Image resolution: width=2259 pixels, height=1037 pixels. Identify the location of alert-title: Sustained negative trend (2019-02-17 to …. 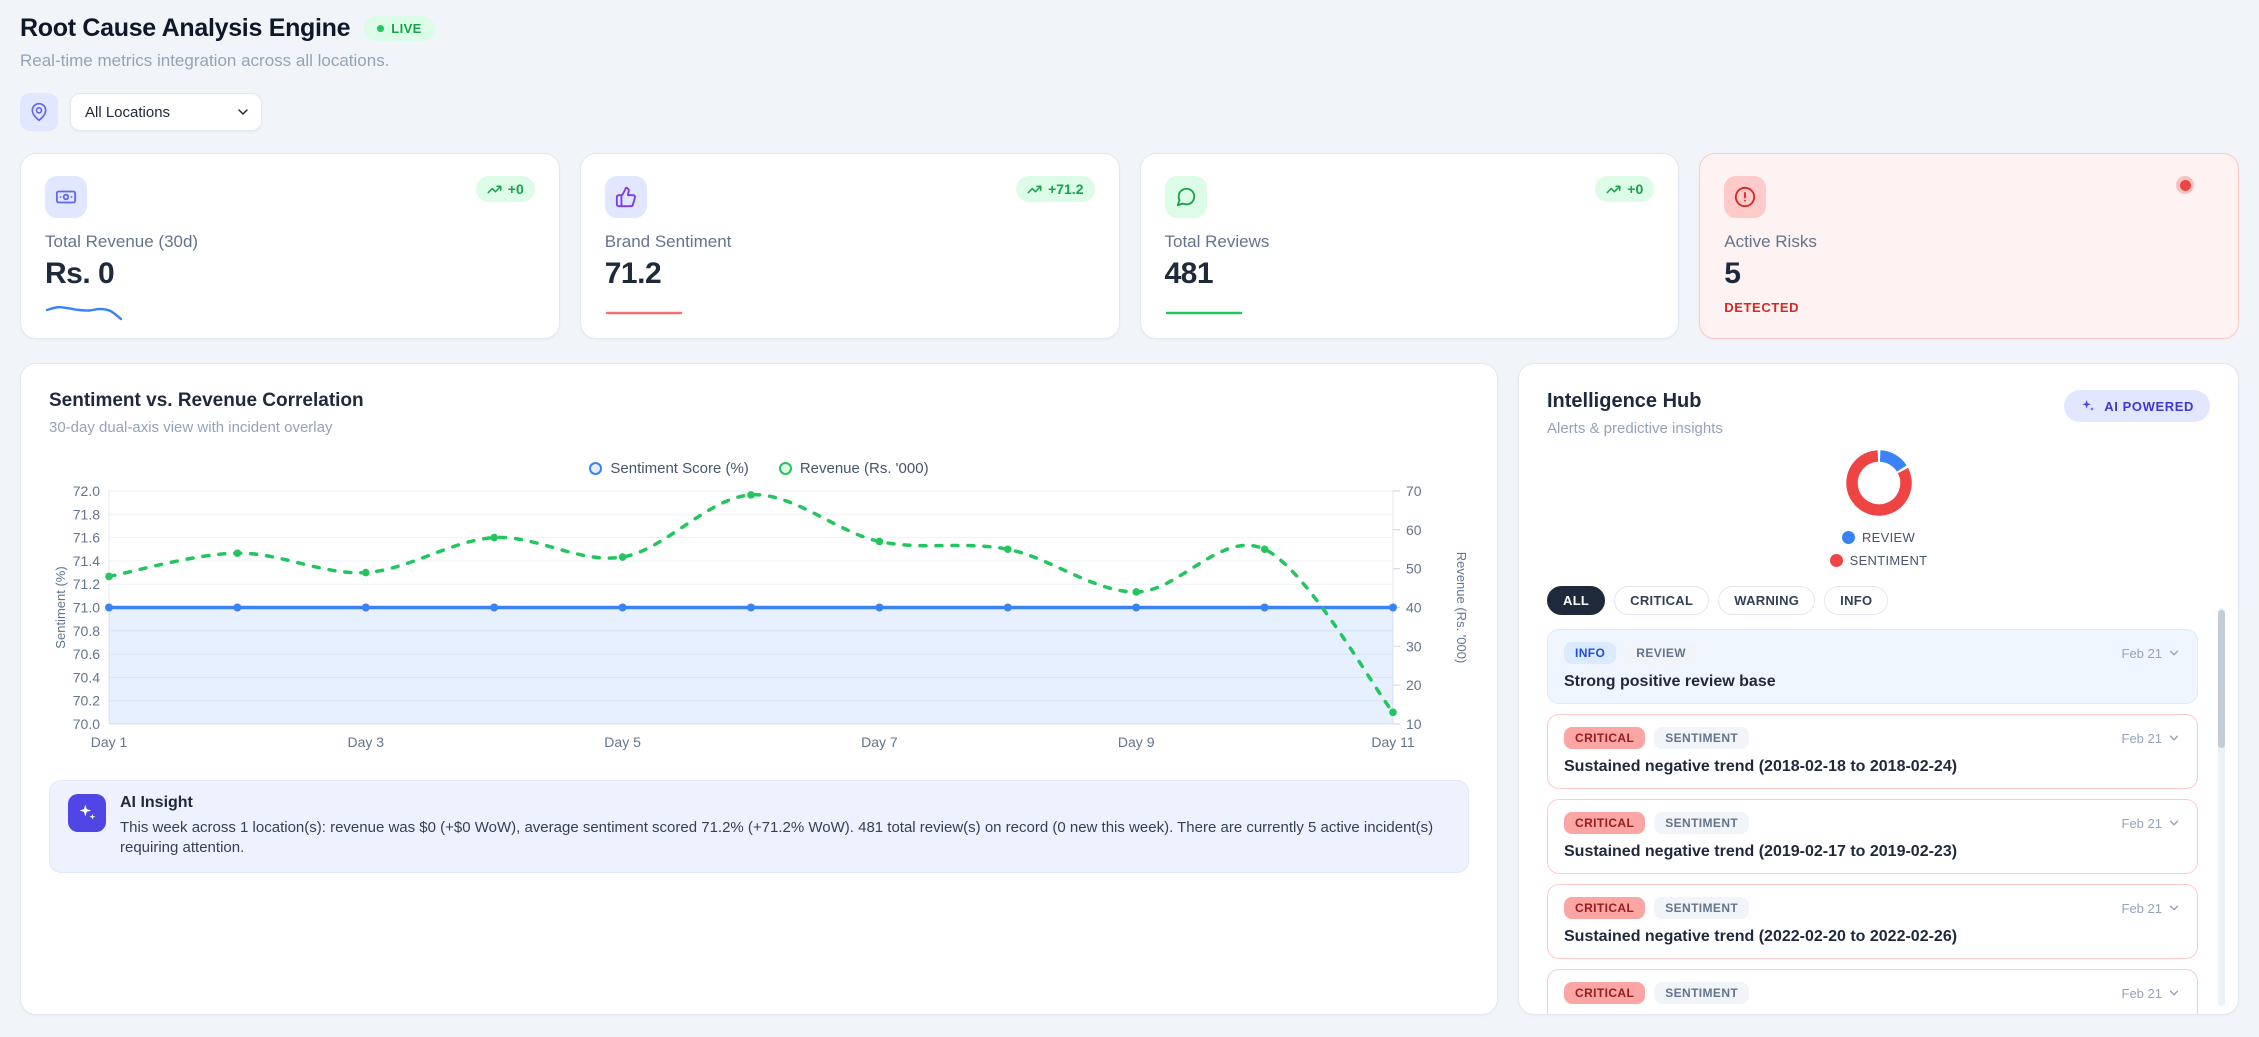
(1761, 851).